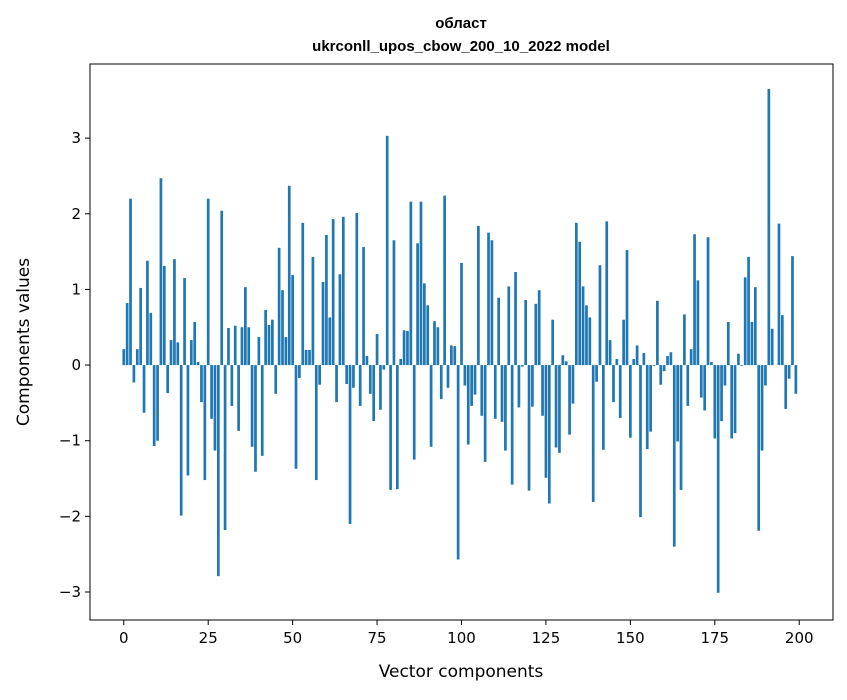 This screenshot has height=700, width=847. Describe the element at coordinates (461, 46) in the screenshot. I see `chart-title-line-2: ukrconll_upos_cbow_200_10_2022 model` at that location.